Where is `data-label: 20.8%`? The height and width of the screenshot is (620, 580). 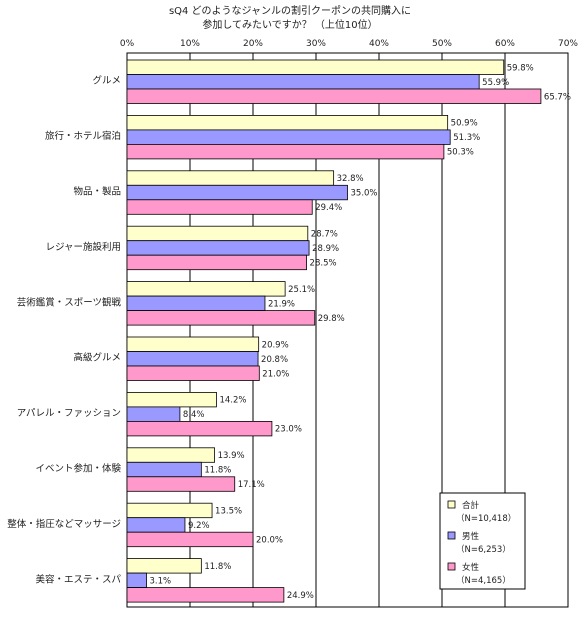 data-label: 20.8% is located at coordinates (274, 360).